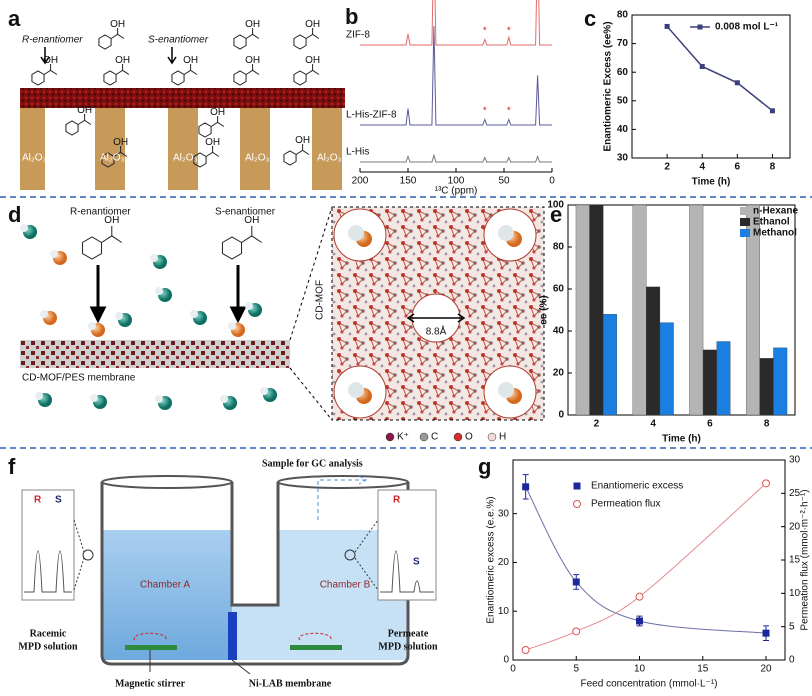 The height and width of the screenshot is (696, 812). Describe the element at coordinates (456, 75) in the screenshot. I see `spectrum-trace` at that location.